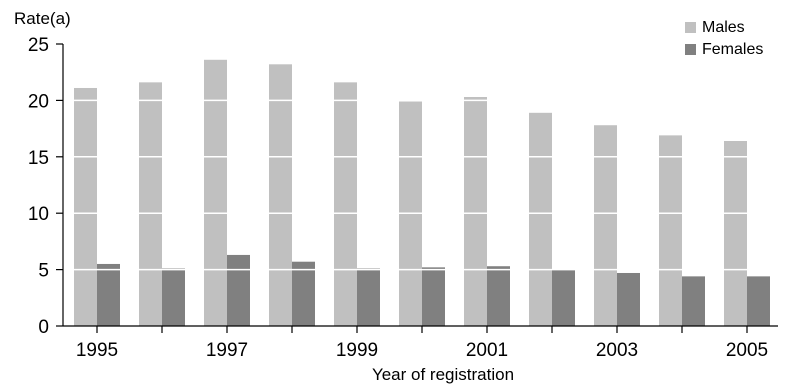 This screenshot has width=788, height=385. Describe the element at coordinates (735, 233) in the screenshot. I see `bar-males-2005` at that location.